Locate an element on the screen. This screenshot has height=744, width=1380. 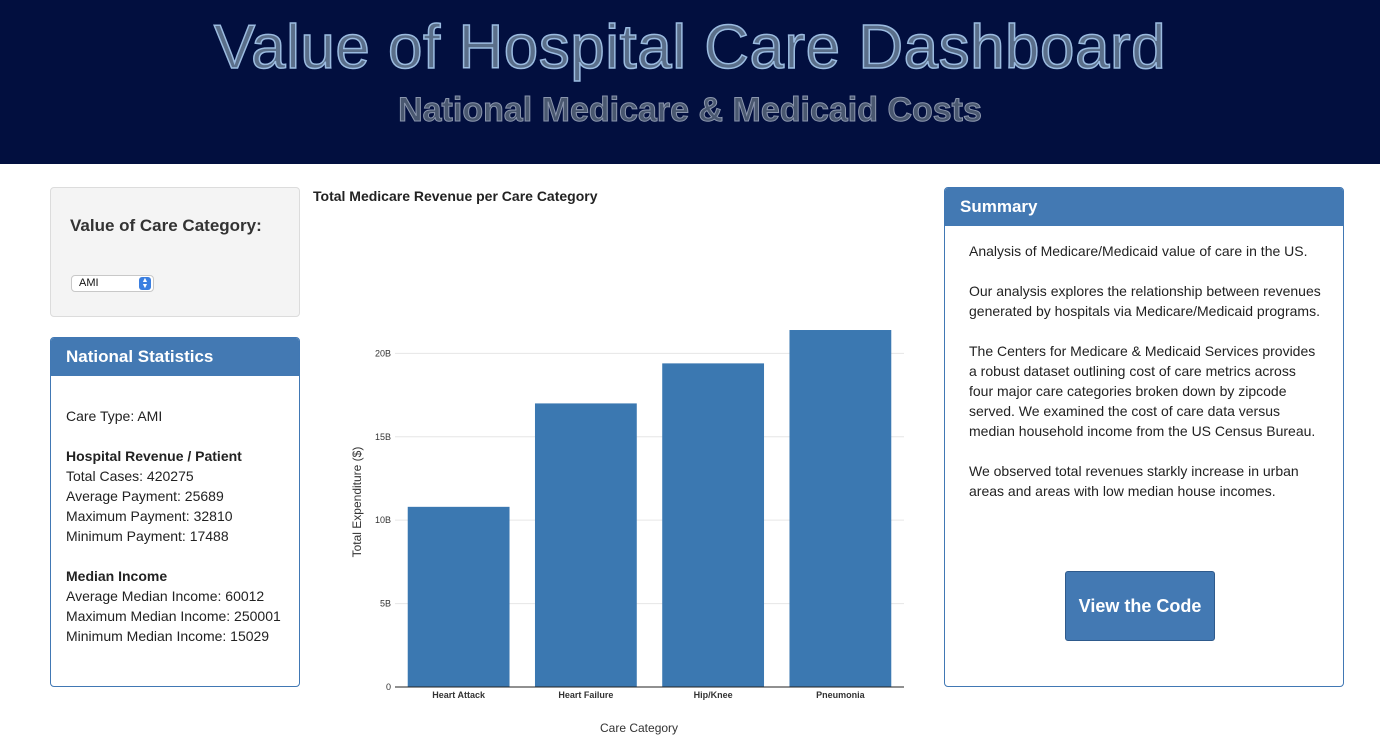
x-tick-label: Heart Failure is located at coordinates (585, 695).